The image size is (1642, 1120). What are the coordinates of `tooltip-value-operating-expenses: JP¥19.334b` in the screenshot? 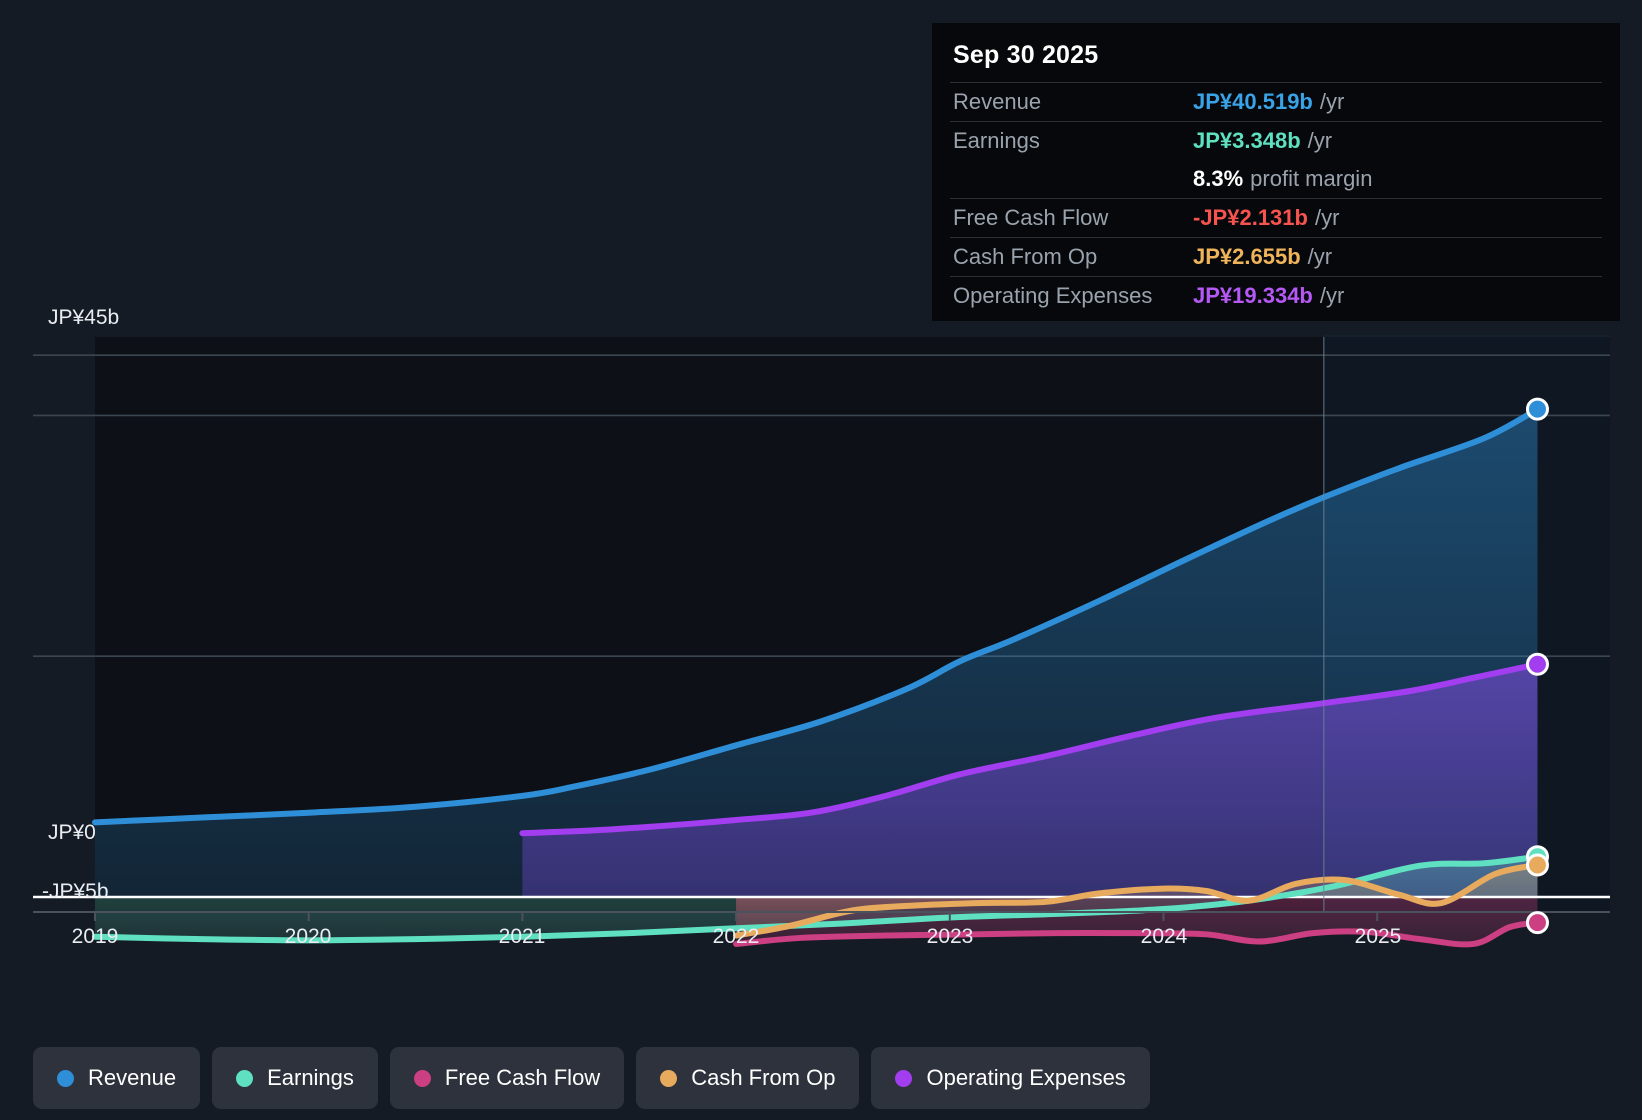 It's located at (1253, 295).